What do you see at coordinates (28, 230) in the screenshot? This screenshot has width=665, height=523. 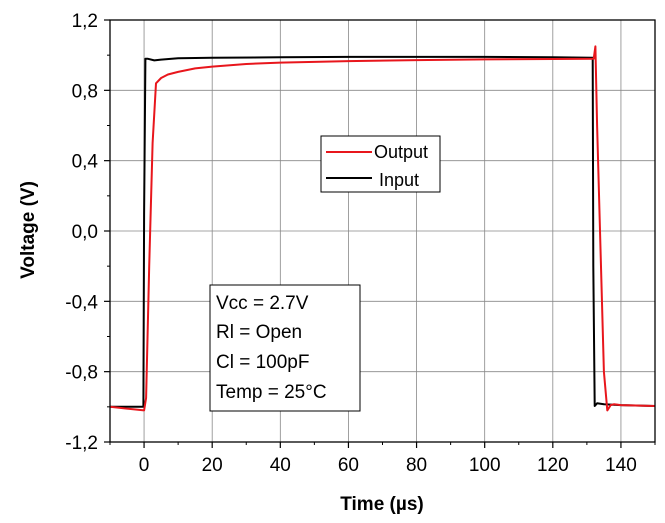 I see `y-axis-title: Voltage (V)` at bounding box center [28, 230].